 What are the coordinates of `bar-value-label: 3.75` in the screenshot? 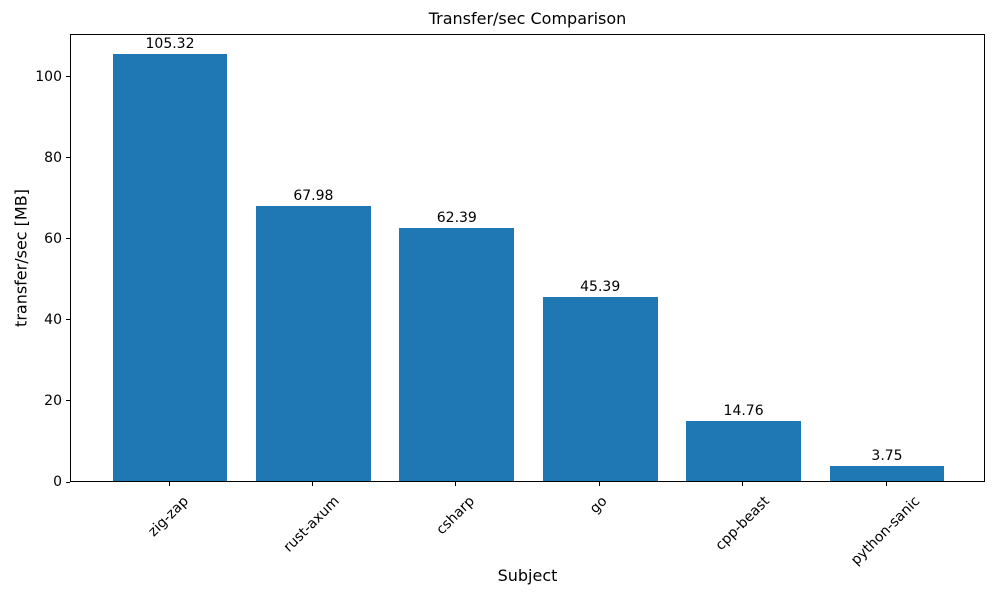 It's located at (887, 455).